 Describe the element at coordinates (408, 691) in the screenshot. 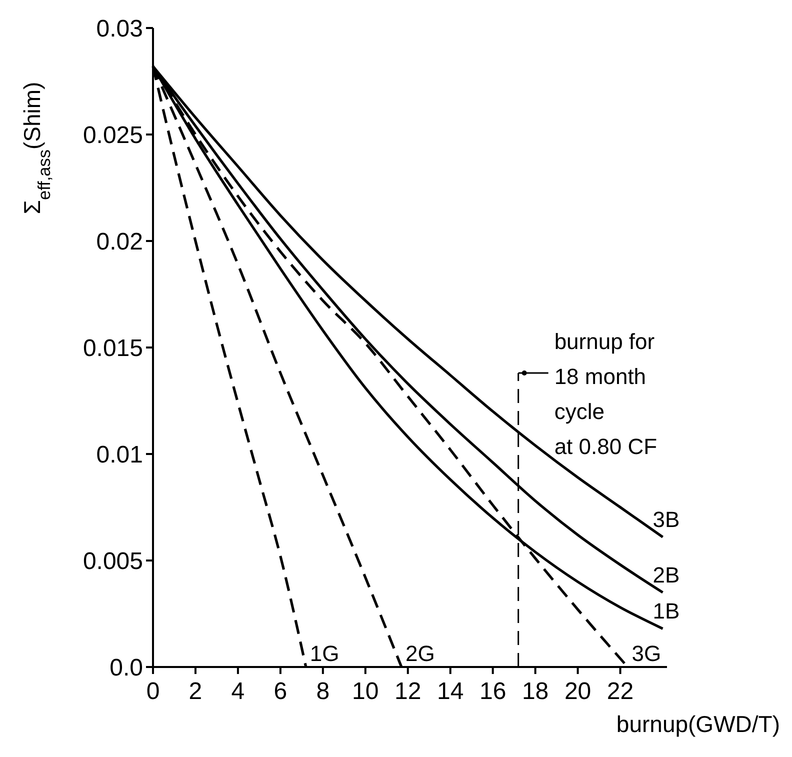

I see `x-tick-label: 12` at that location.